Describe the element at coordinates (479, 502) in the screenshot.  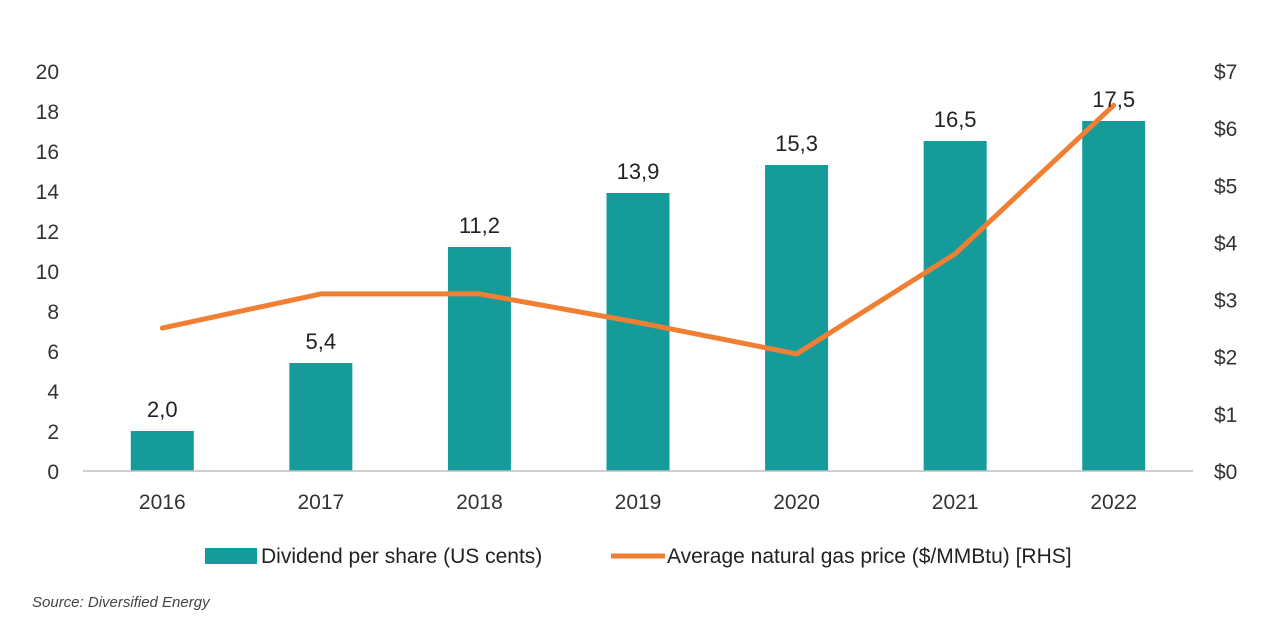
I see `x-axis-tick-label: 2018` at that location.